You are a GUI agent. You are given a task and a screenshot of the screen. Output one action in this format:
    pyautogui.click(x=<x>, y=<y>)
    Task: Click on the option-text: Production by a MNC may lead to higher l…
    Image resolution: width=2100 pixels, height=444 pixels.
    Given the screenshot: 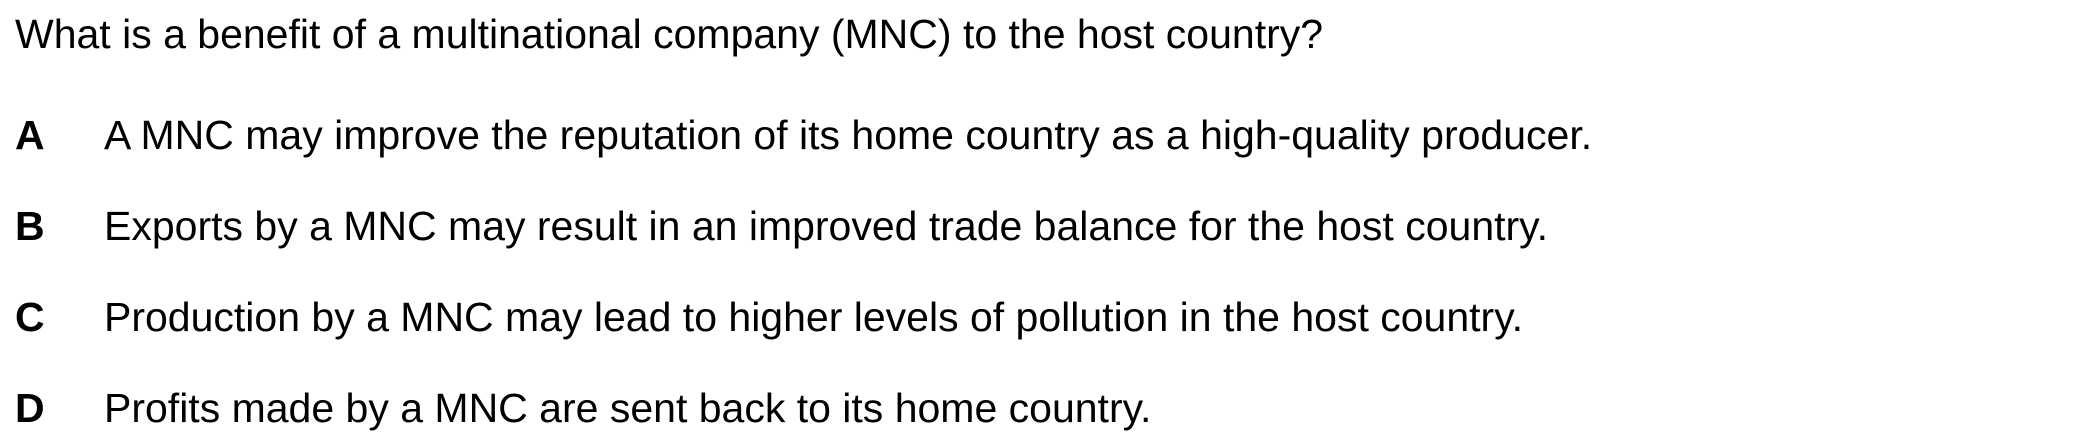 What is the action you would take?
    pyautogui.click(x=814, y=317)
    